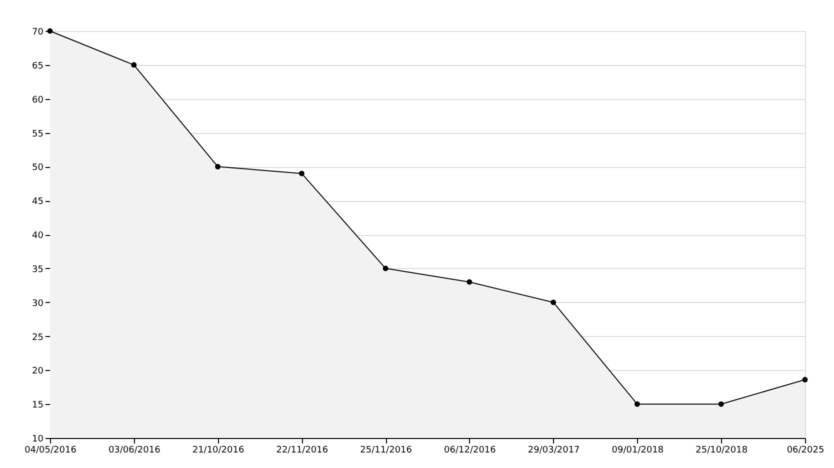 The image size is (834, 468). What do you see at coordinates (38, 236) in the screenshot?
I see `y-tick-label: 40` at bounding box center [38, 236].